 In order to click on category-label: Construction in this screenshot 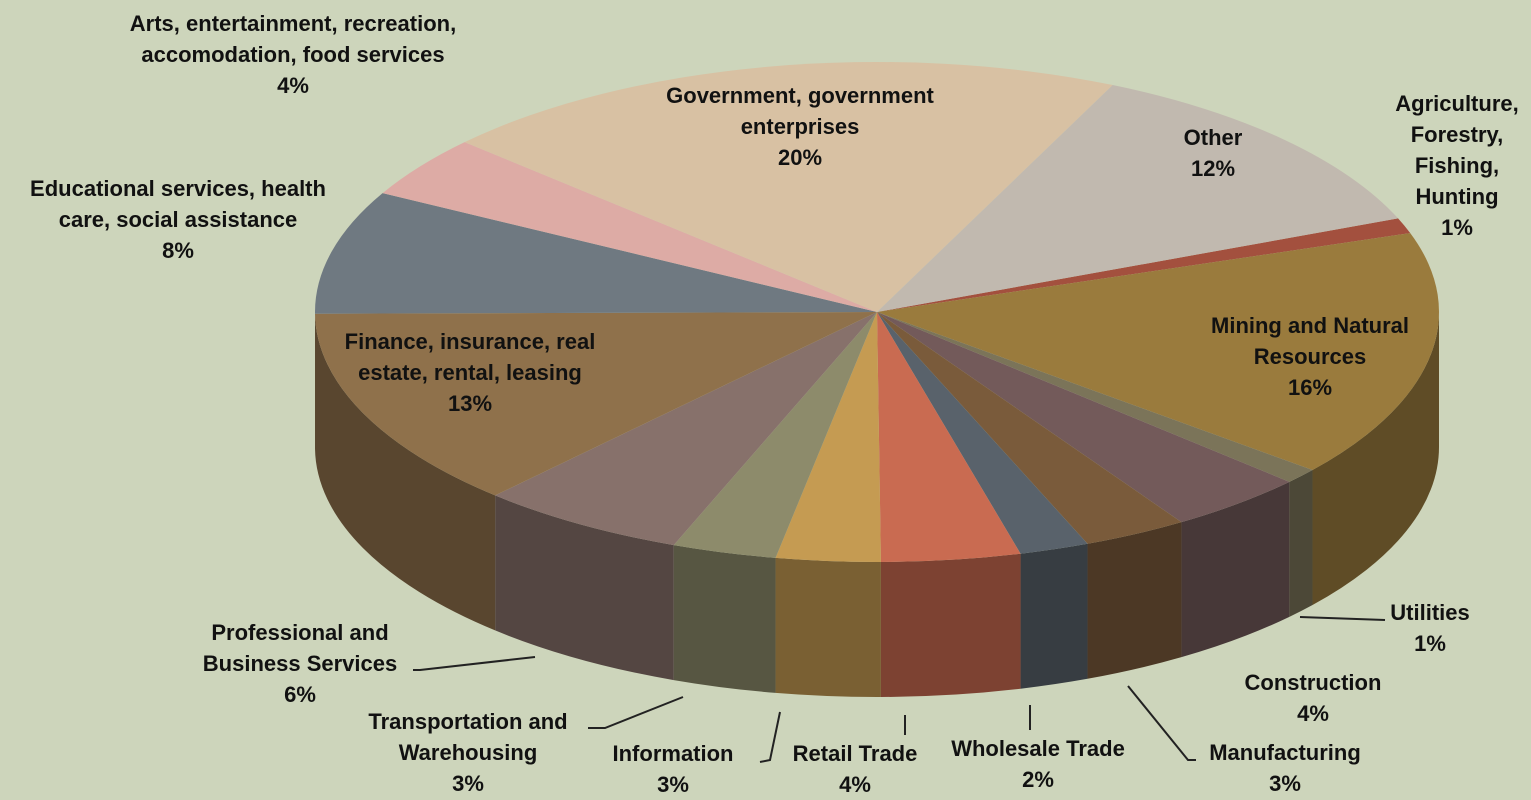, I will do `click(1313, 682)`.